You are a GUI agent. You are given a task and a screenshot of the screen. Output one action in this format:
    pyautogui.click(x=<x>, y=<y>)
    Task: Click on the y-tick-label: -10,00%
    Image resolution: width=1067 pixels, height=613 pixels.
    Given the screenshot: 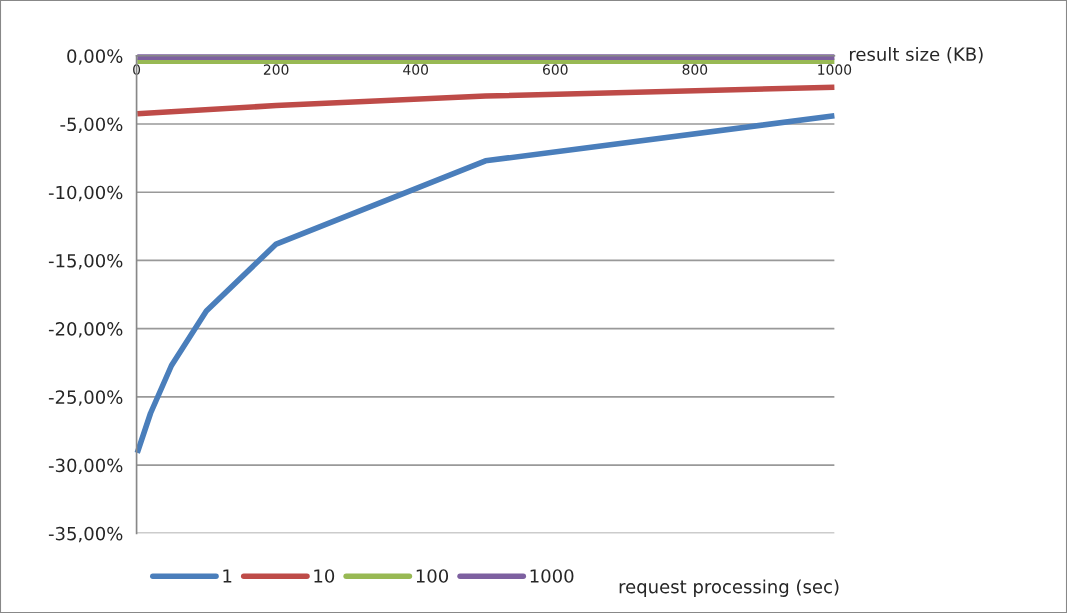 What is the action you would take?
    pyautogui.click(x=85, y=193)
    